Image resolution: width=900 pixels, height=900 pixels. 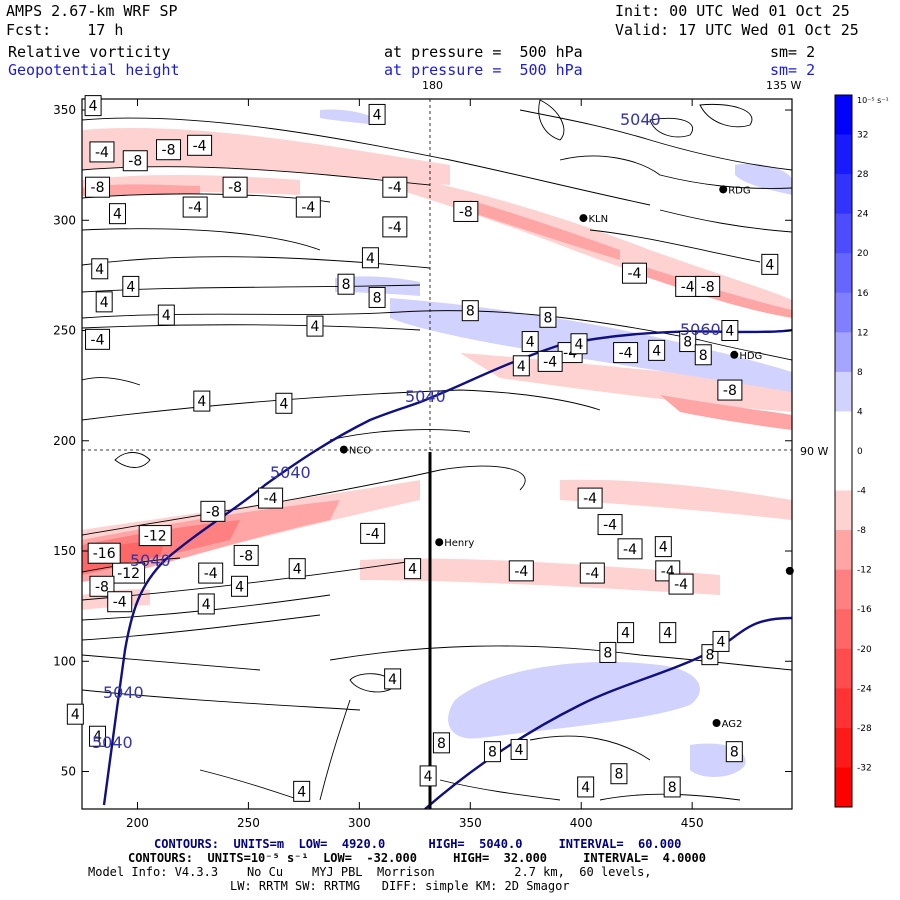 I want to click on colorbar-tick-label: 20, so click(x=863, y=254).